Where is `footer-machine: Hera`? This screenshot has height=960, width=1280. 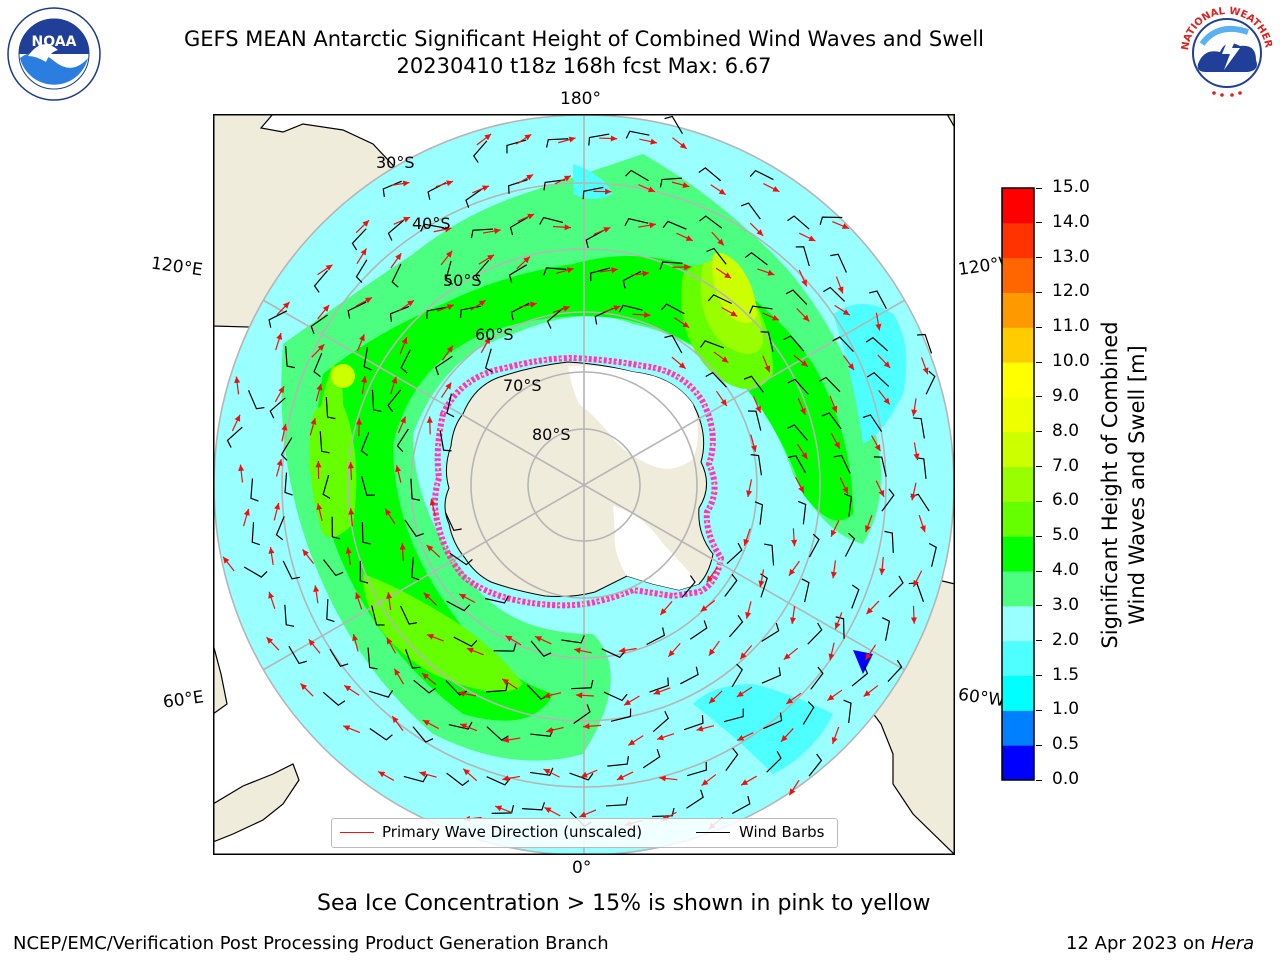 footer-machine: Hera is located at coordinates (1233, 943).